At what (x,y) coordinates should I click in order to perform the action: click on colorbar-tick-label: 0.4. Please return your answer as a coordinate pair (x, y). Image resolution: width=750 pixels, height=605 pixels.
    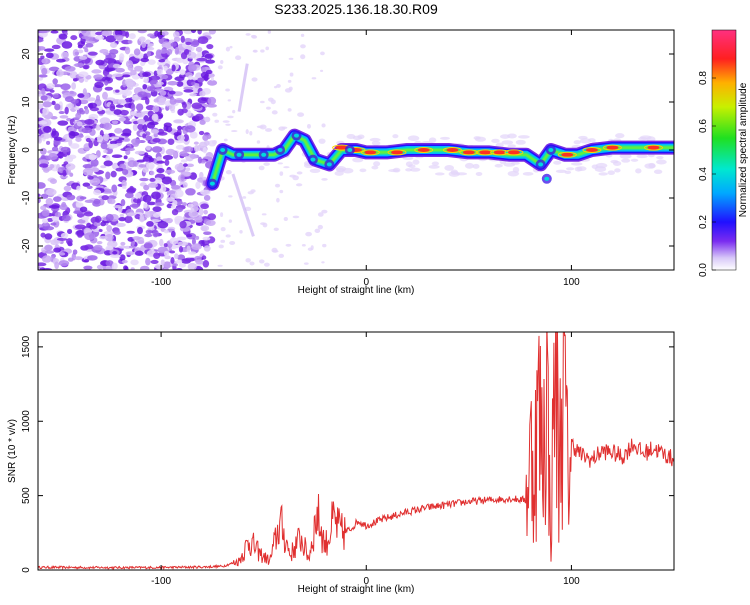
    Looking at the image, I should click on (703, 174).